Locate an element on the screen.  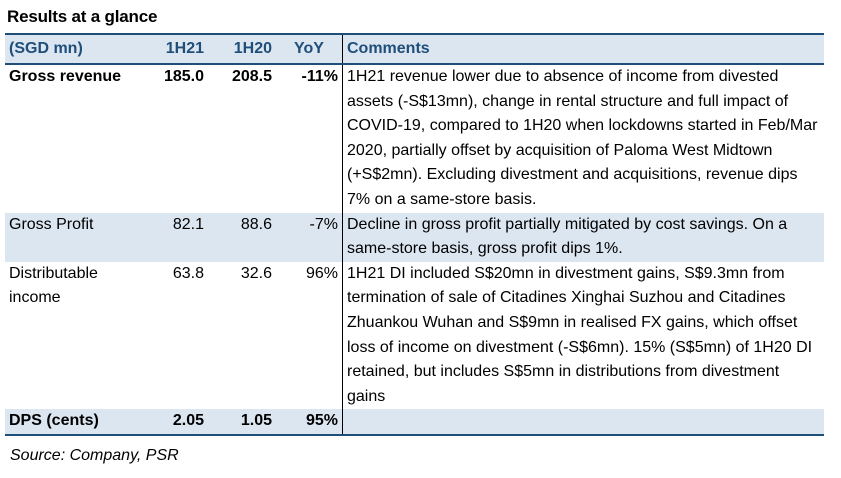
row-label: Gross revenue is located at coordinates (65, 76).